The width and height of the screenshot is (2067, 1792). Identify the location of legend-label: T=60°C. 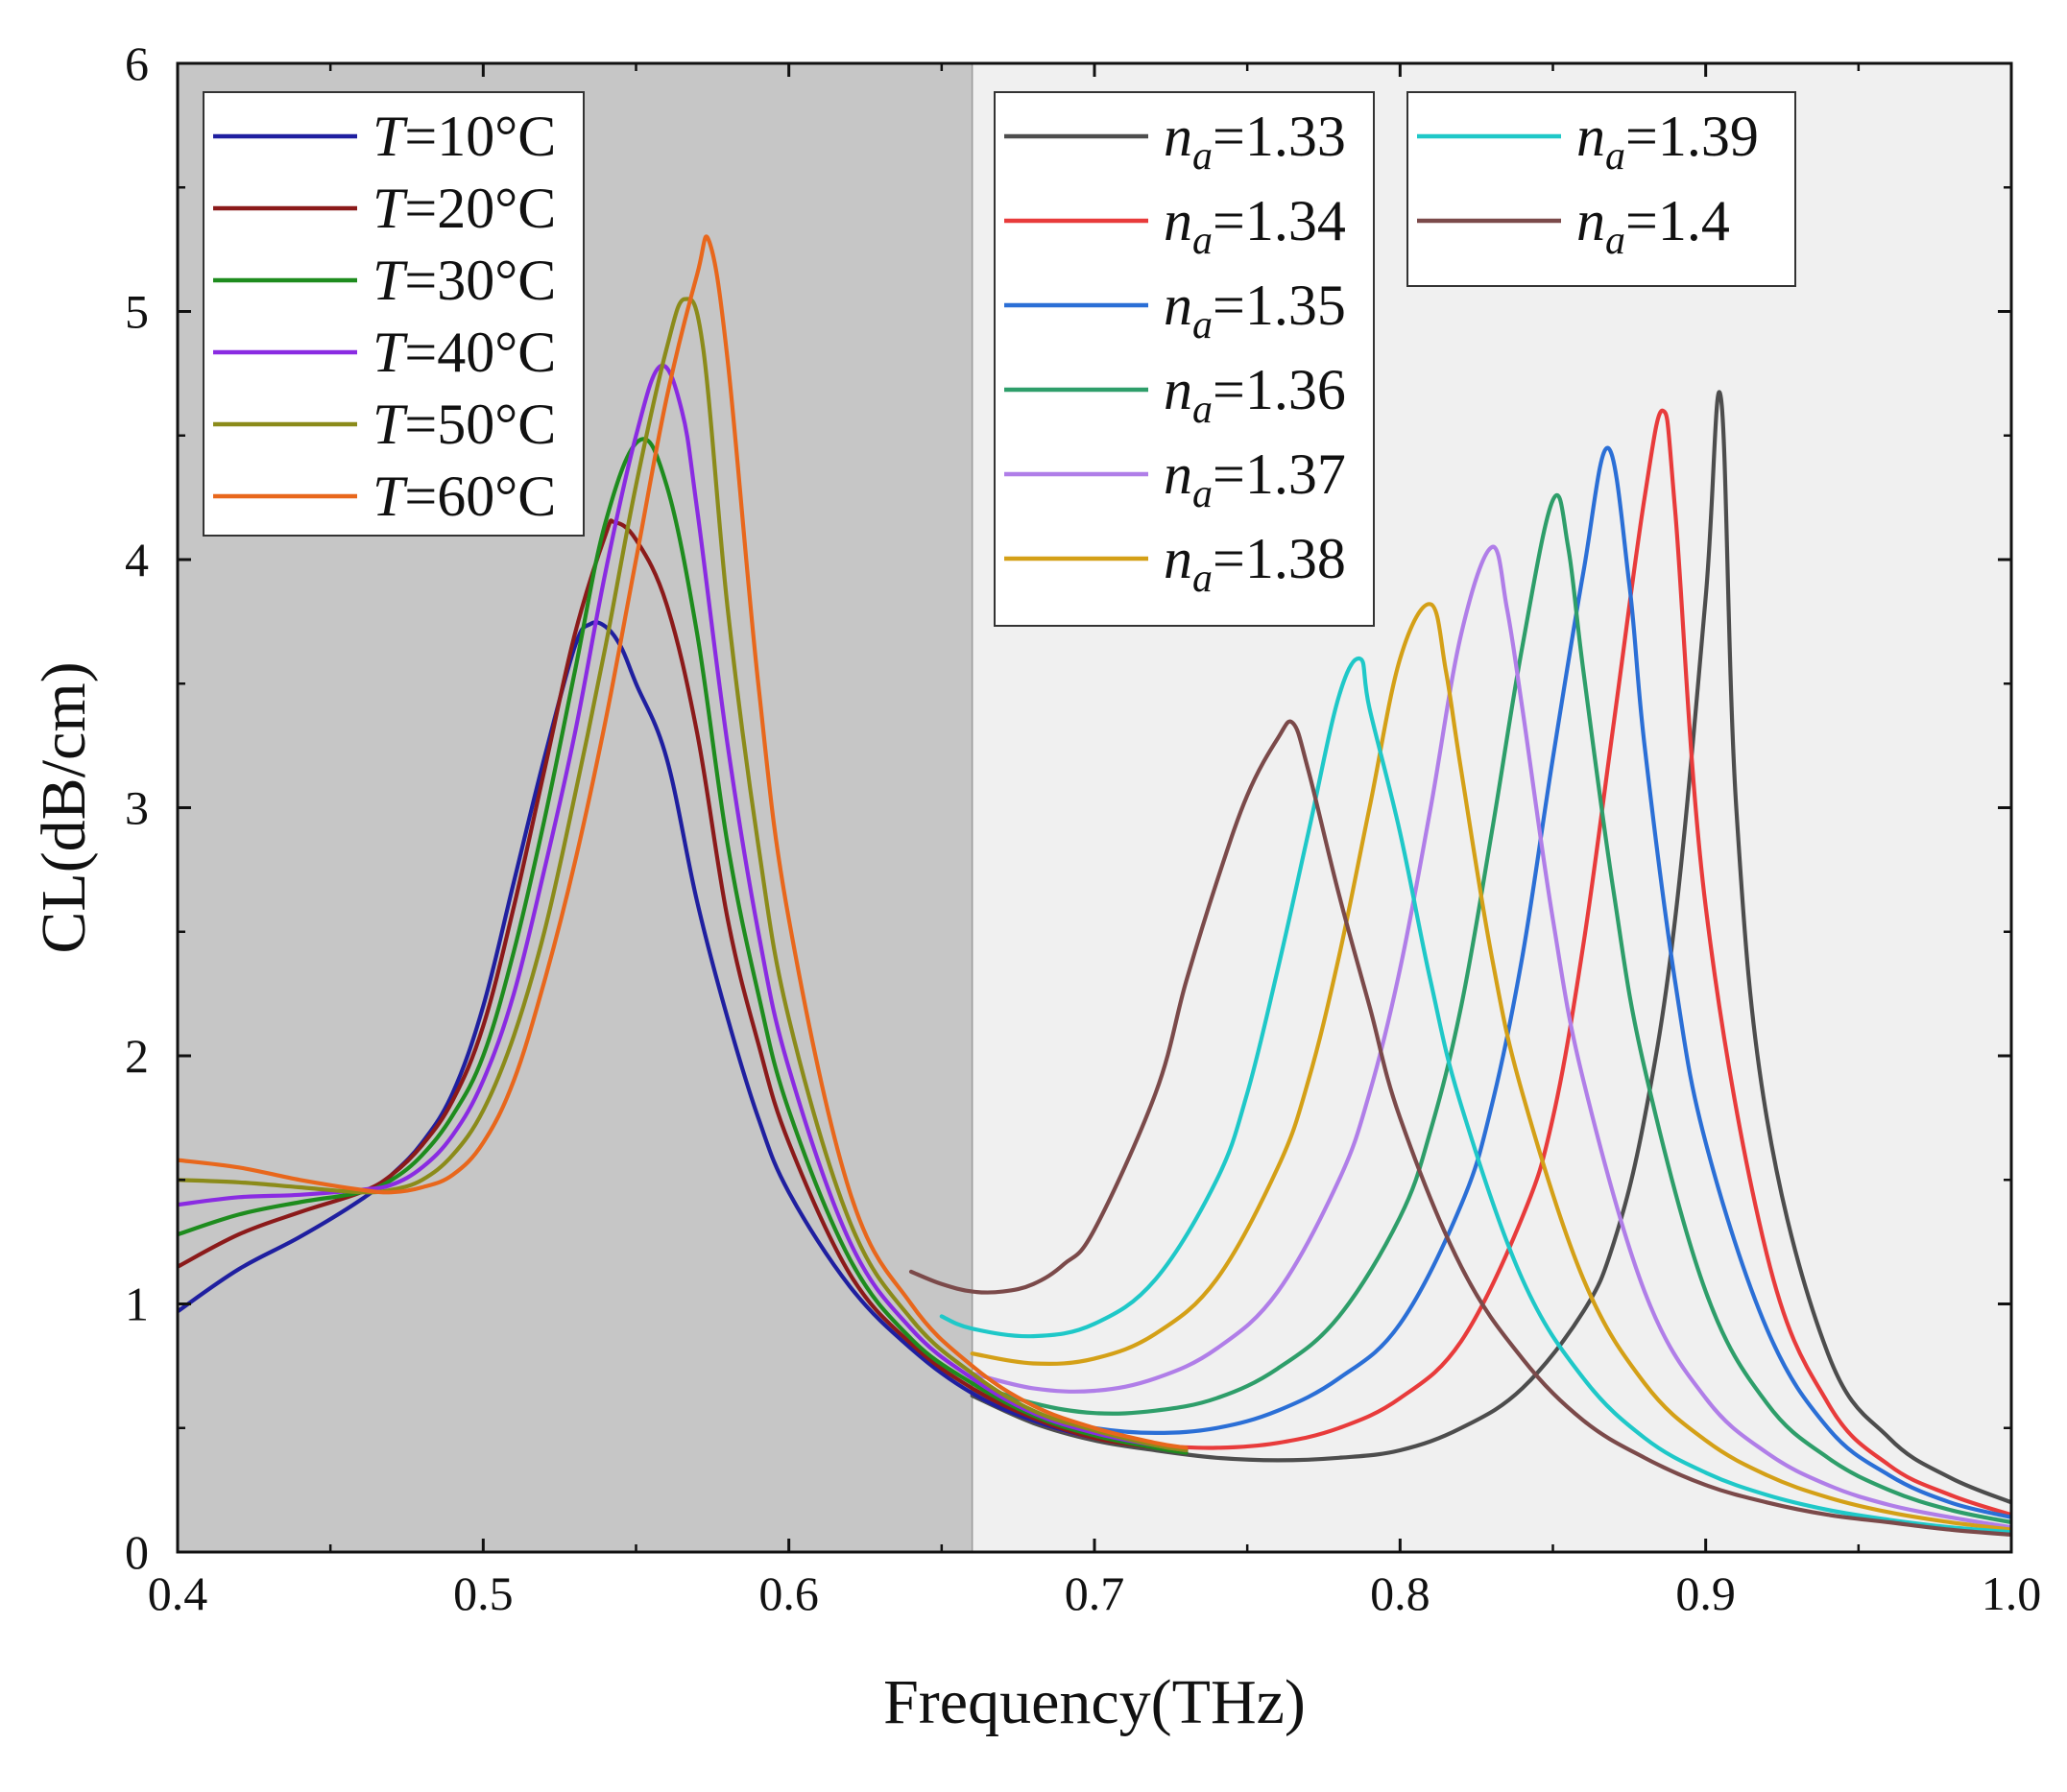
(464, 497).